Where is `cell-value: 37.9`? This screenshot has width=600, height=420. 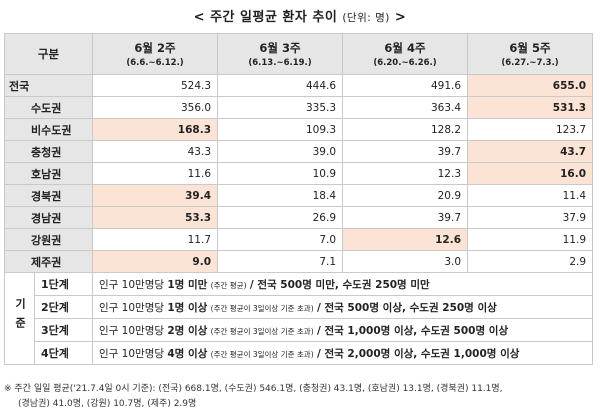 cell-value: 37.9 is located at coordinates (530, 217).